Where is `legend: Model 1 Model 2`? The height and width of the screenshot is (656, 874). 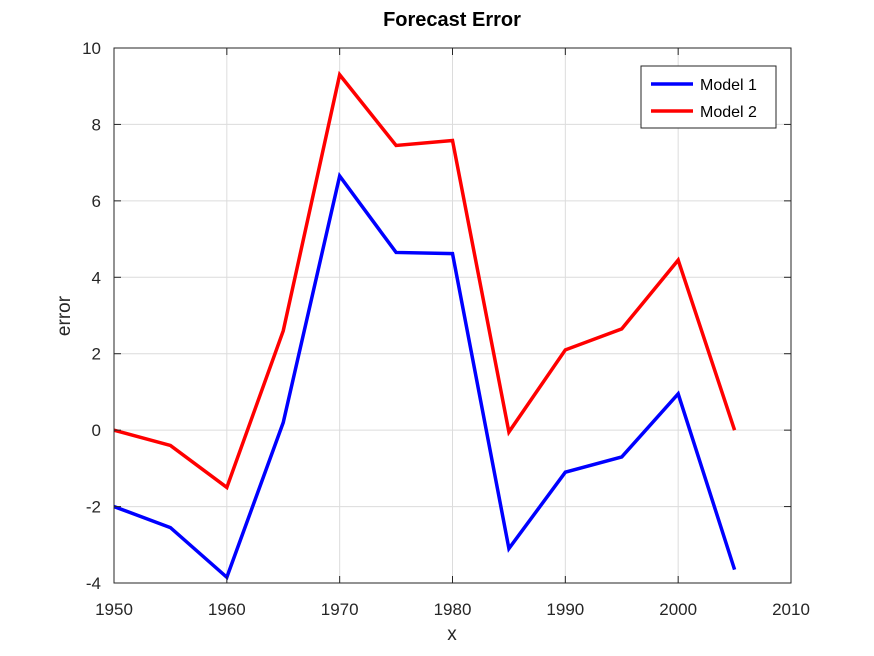 legend: Model 1 Model 2 is located at coordinates (708, 97).